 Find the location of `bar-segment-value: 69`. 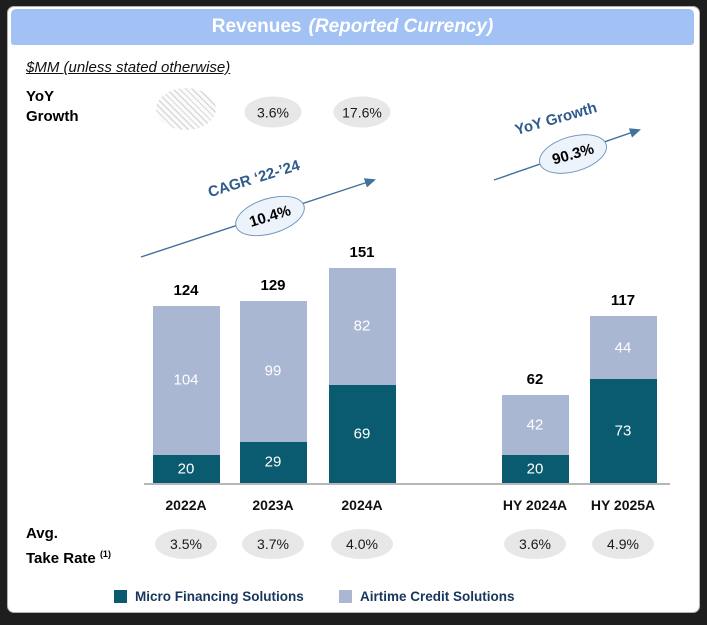

bar-segment-value: 69 is located at coordinates (362, 434).